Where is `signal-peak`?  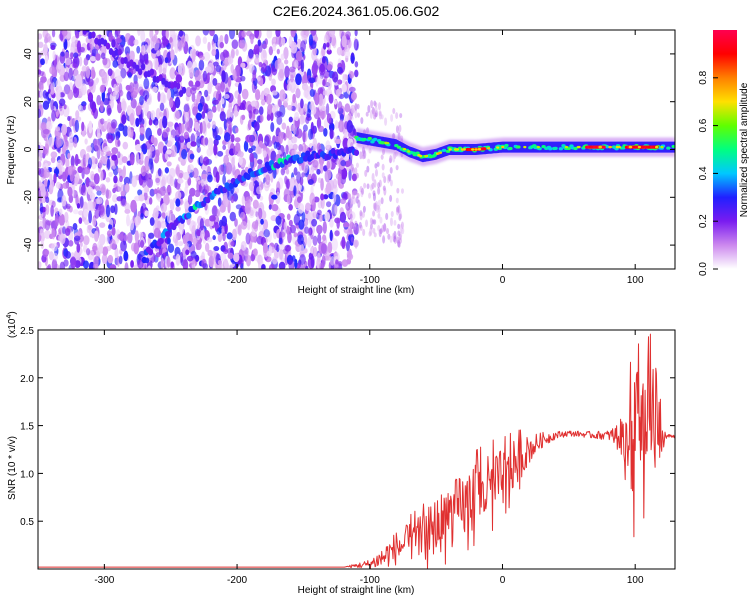
signal-peak is located at coordinates (603, 147).